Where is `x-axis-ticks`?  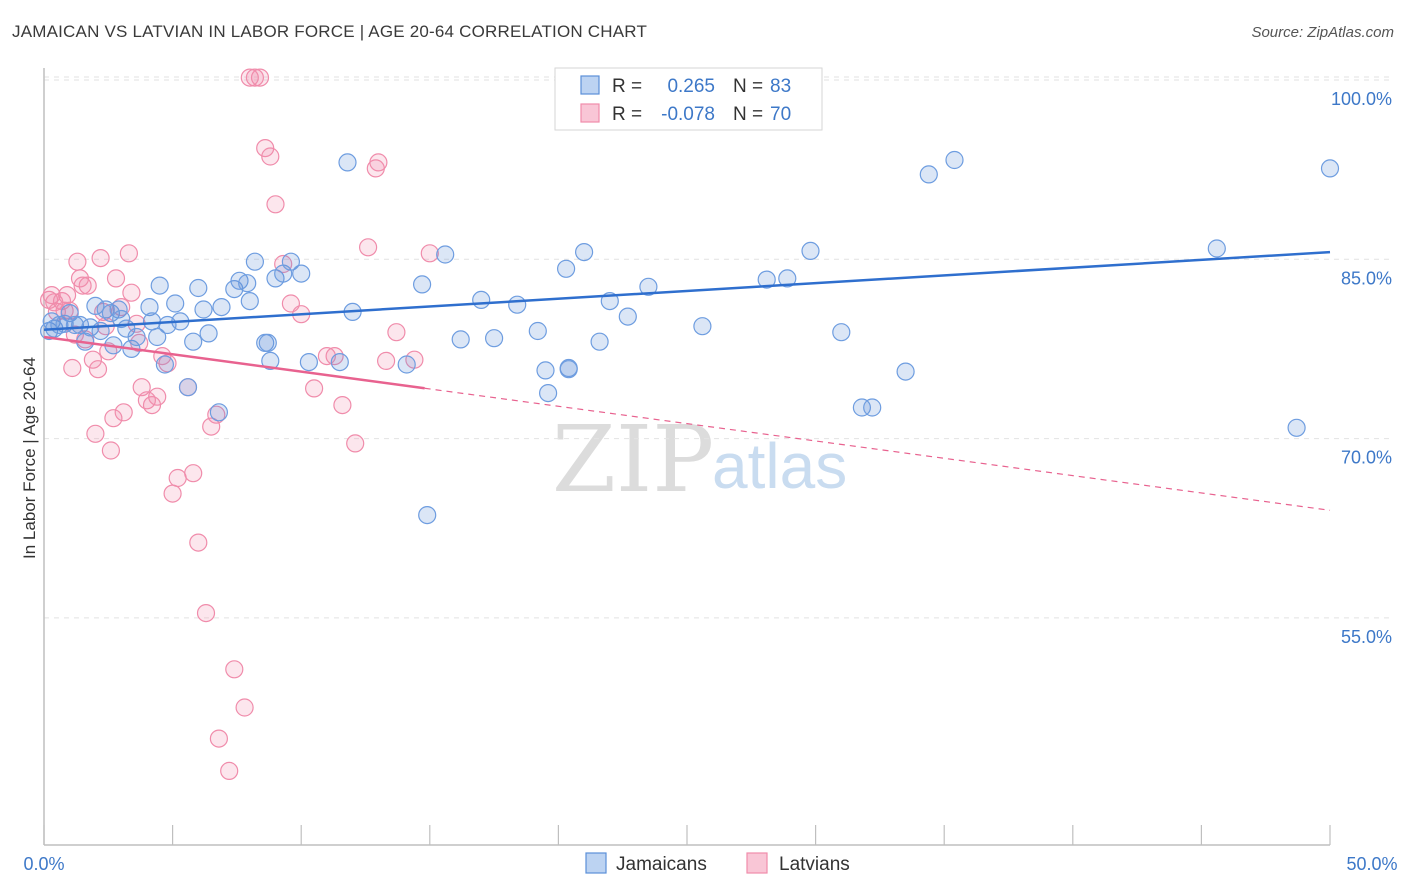
x-axis-ticks is located at coordinates (687, 835).